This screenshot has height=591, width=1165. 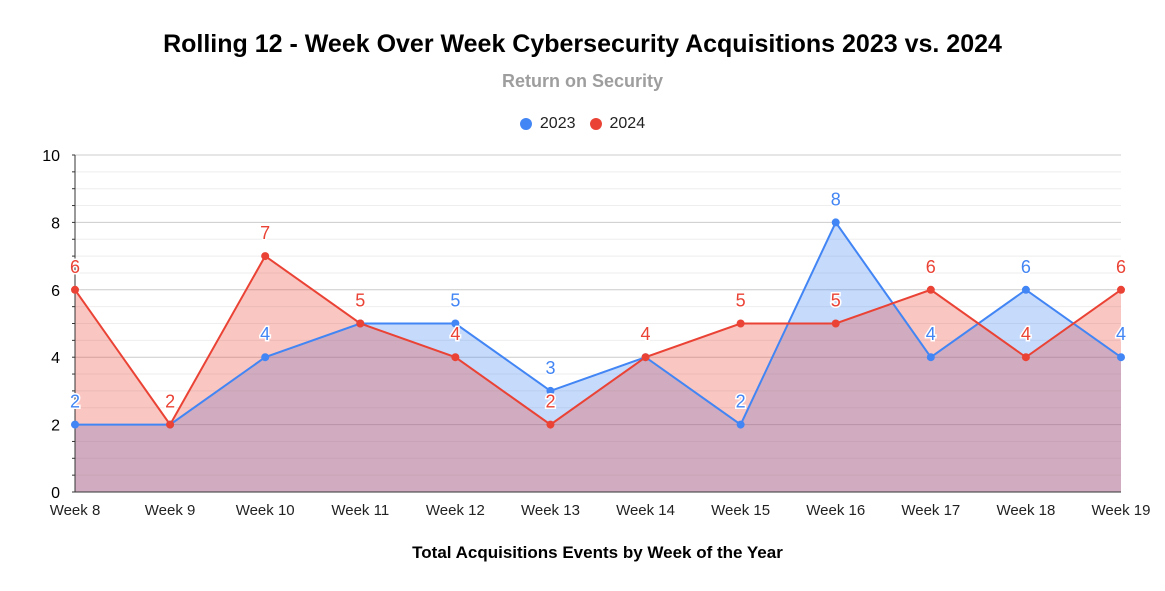 What do you see at coordinates (1026, 334) in the screenshot?
I see `data-label-2024-11: 4` at bounding box center [1026, 334].